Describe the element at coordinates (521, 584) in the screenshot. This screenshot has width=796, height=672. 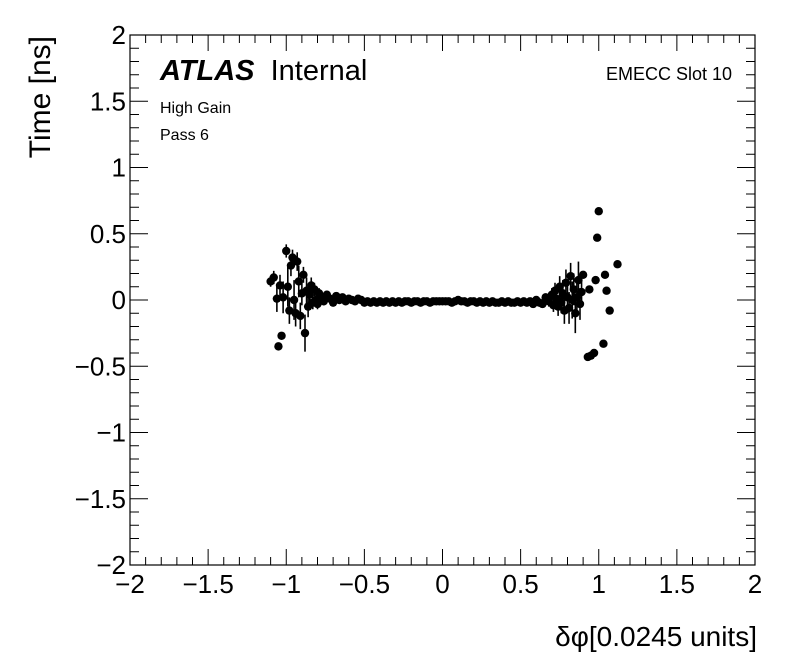
I see `x-tick-label: 0.5` at that location.